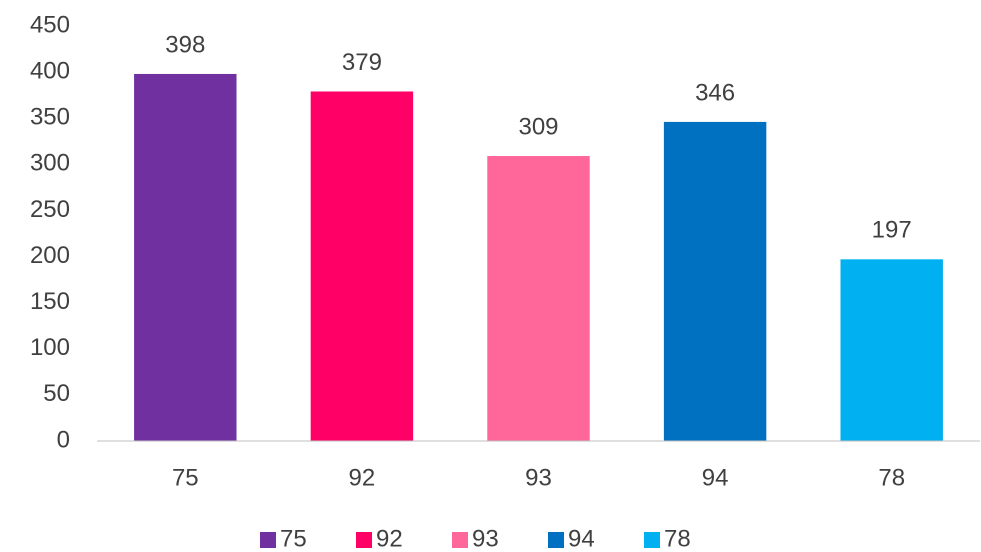  Describe the element at coordinates (50, 347) in the screenshot. I see `y-tick-label: 100` at that location.